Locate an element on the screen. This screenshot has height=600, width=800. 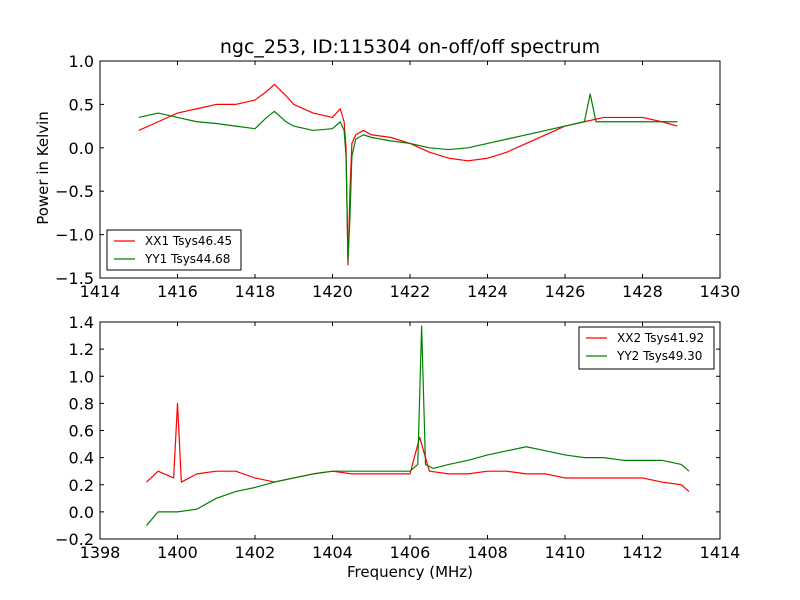
x-tick-label: 1424 is located at coordinates (487, 291).